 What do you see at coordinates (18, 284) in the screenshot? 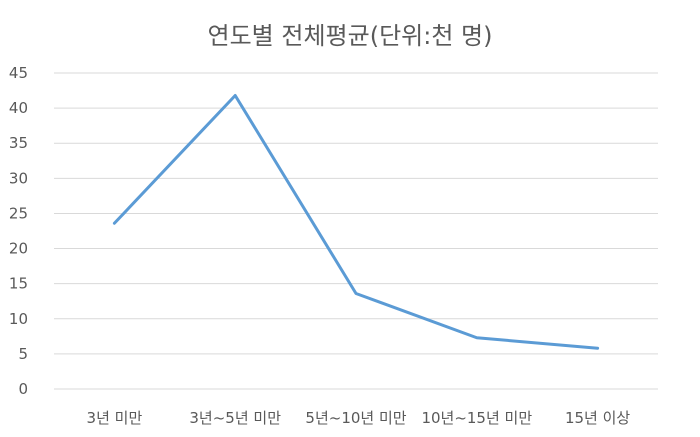
I see `y-tick-label: 15` at bounding box center [18, 284].